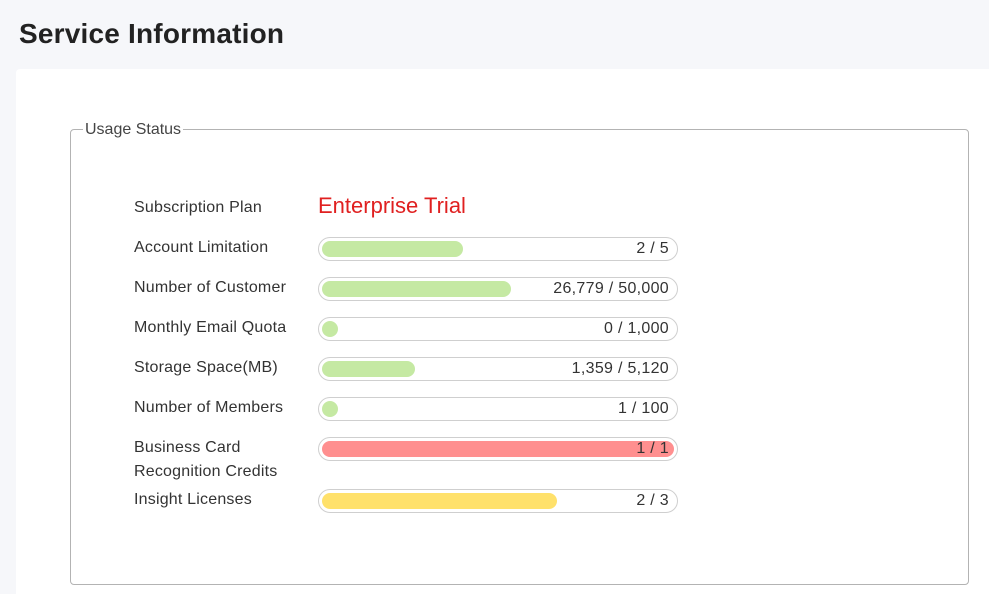 This screenshot has width=989, height=594. Describe the element at coordinates (210, 287) in the screenshot. I see `number-of-customer-label: Number of Customer` at that location.